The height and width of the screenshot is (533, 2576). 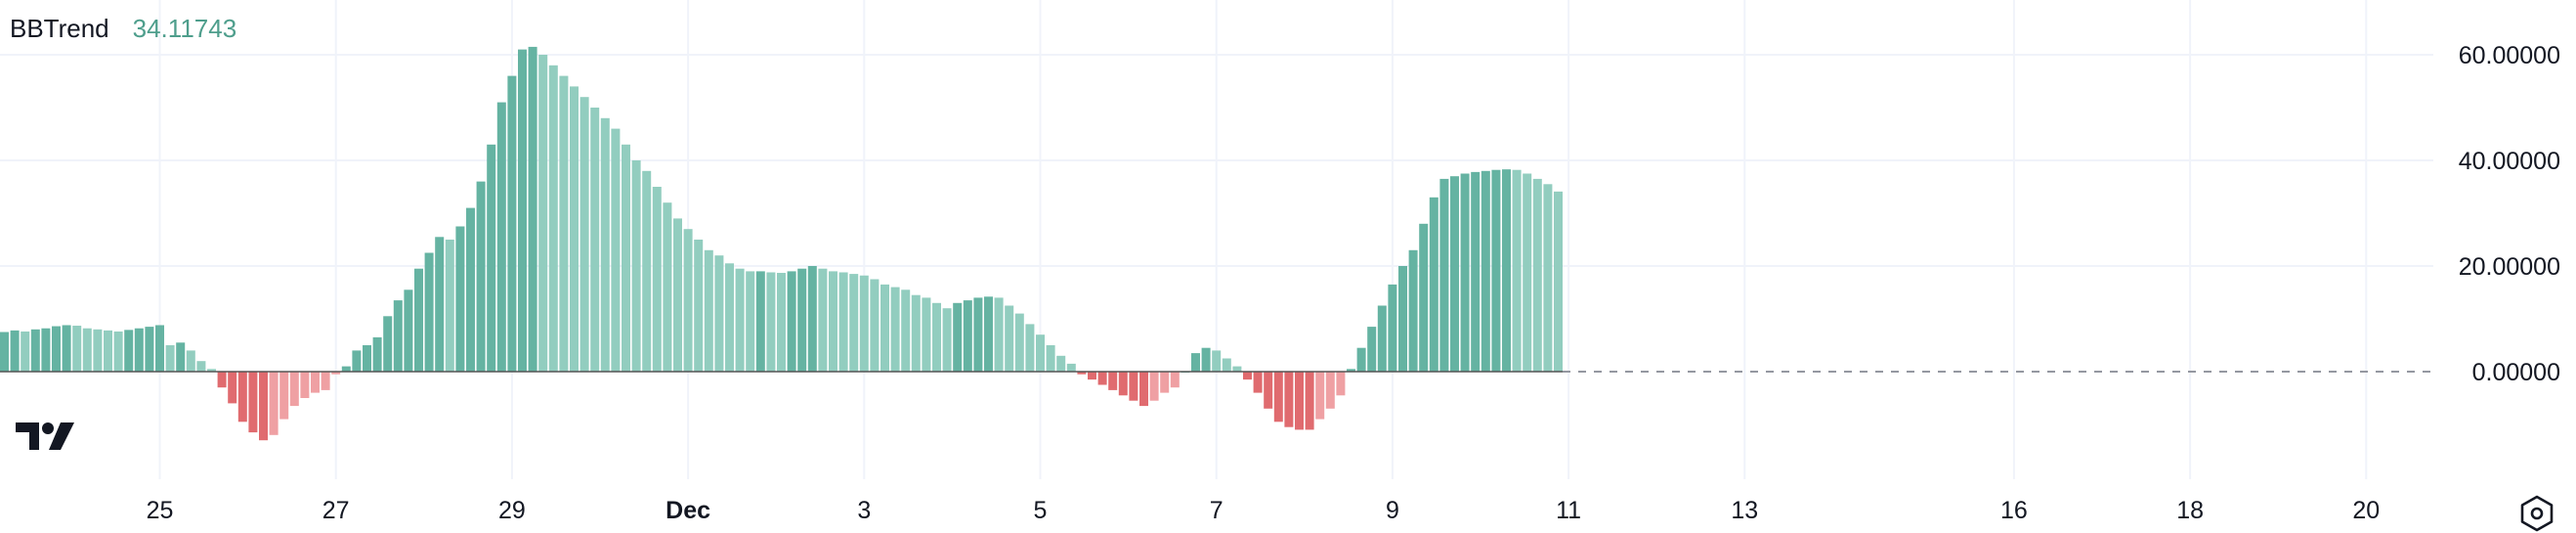 I want to click on x-tick-label: 11, so click(x=1569, y=510).